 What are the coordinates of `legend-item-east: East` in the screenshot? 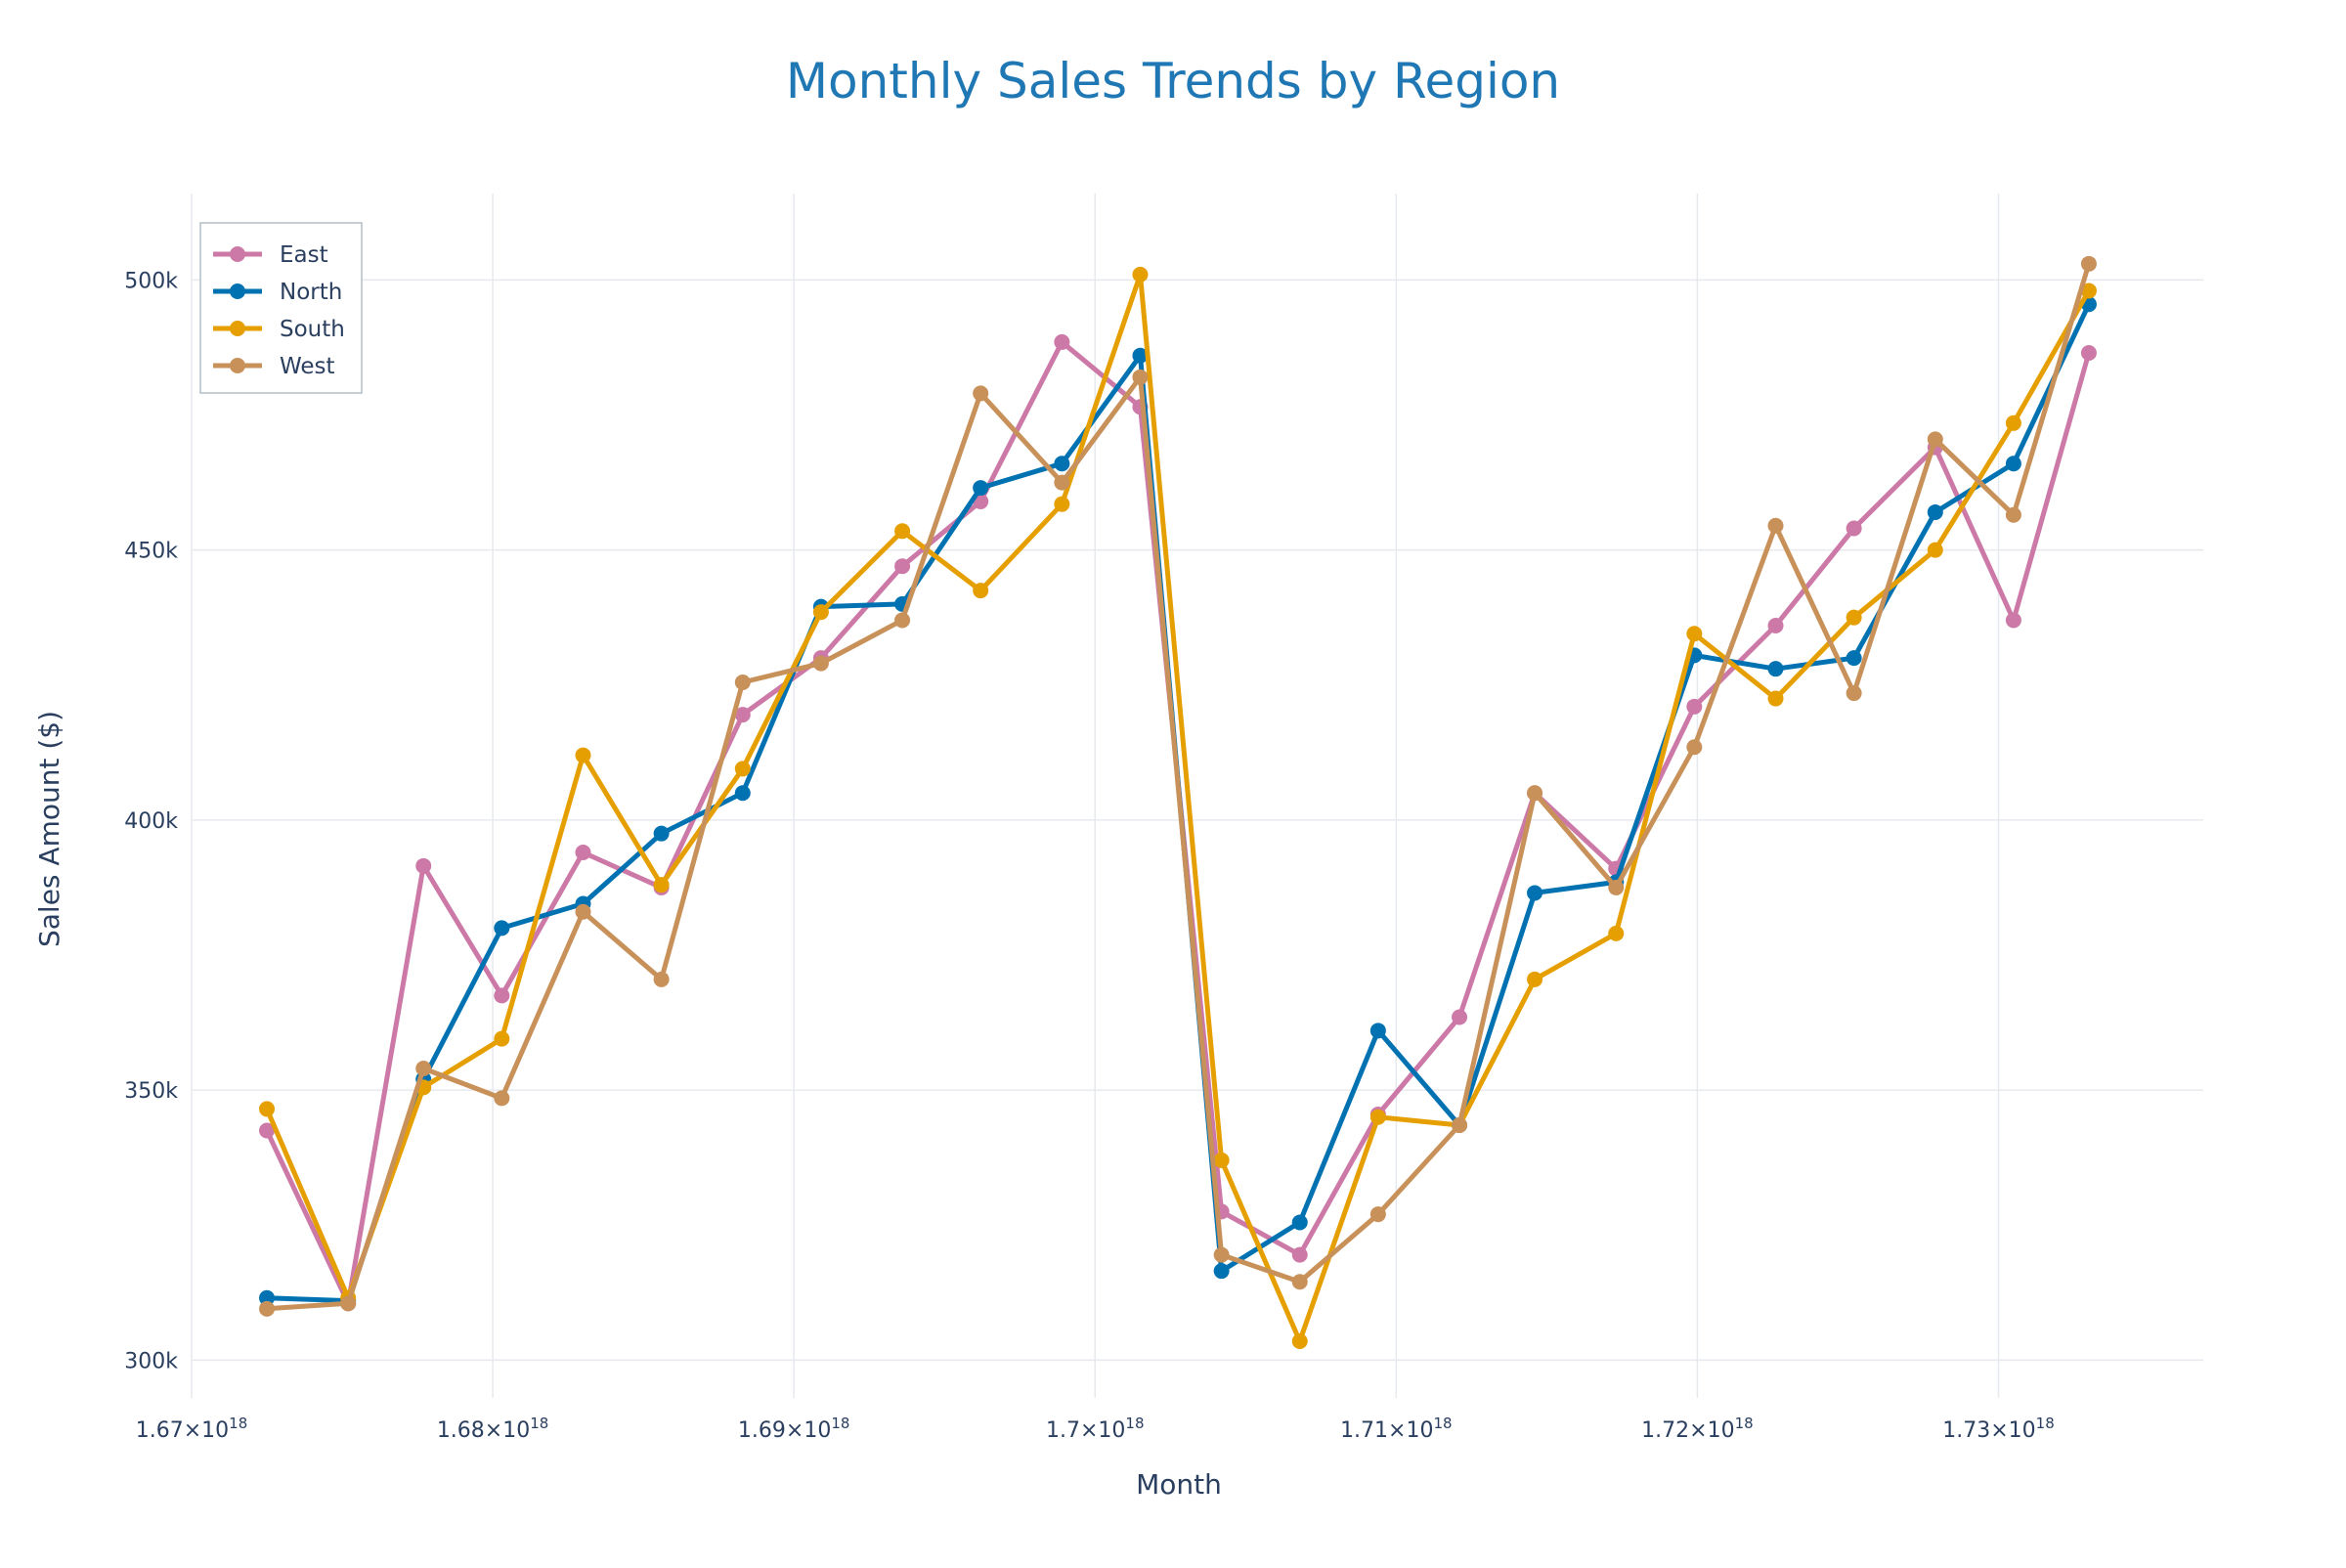 It's located at (271, 255).